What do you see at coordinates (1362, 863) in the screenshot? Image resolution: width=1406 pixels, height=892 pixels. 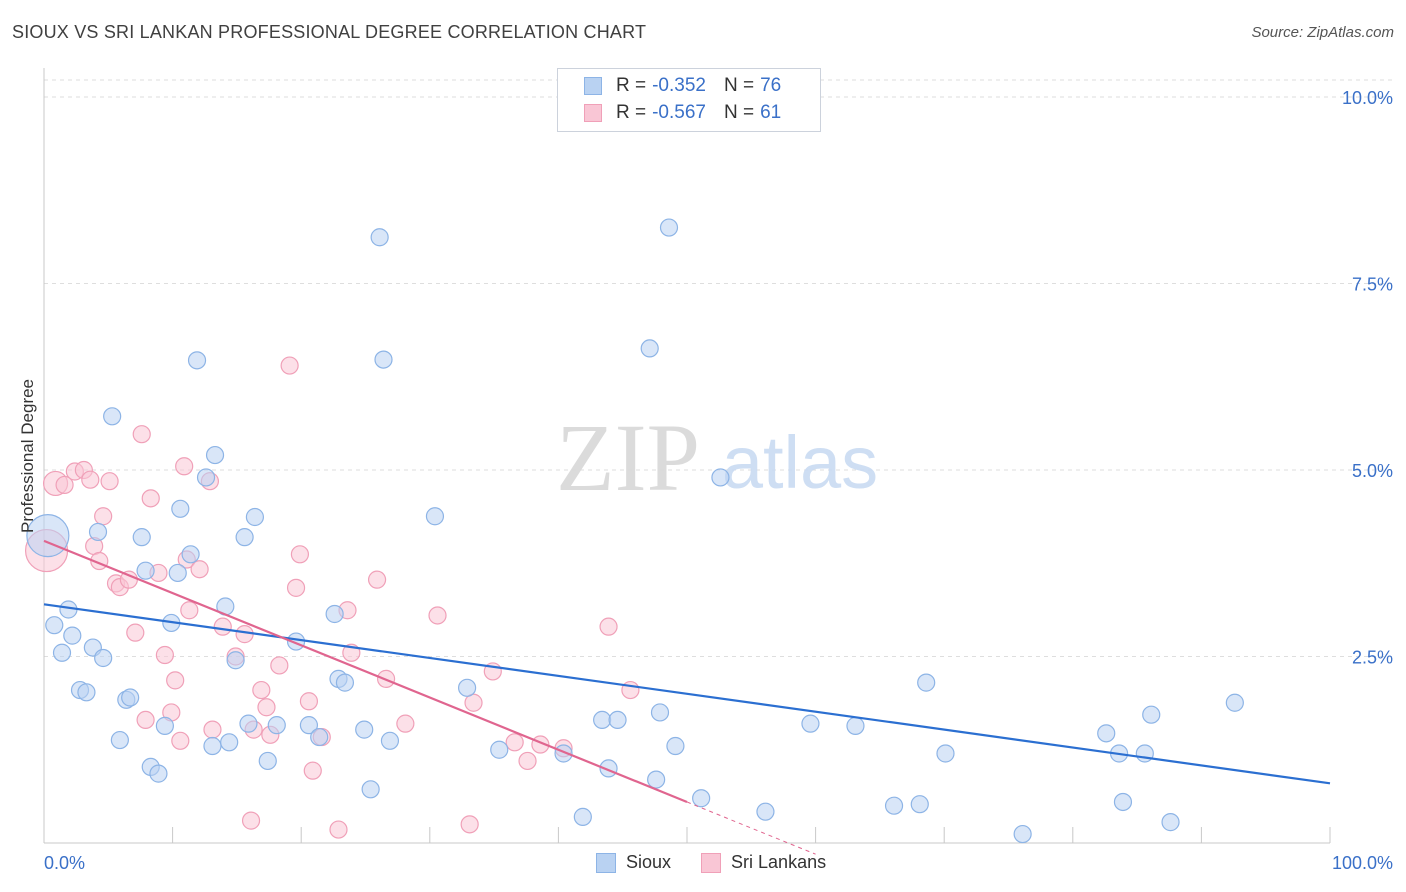 I see `x-tick-label: 100.0%` at bounding box center [1362, 863].